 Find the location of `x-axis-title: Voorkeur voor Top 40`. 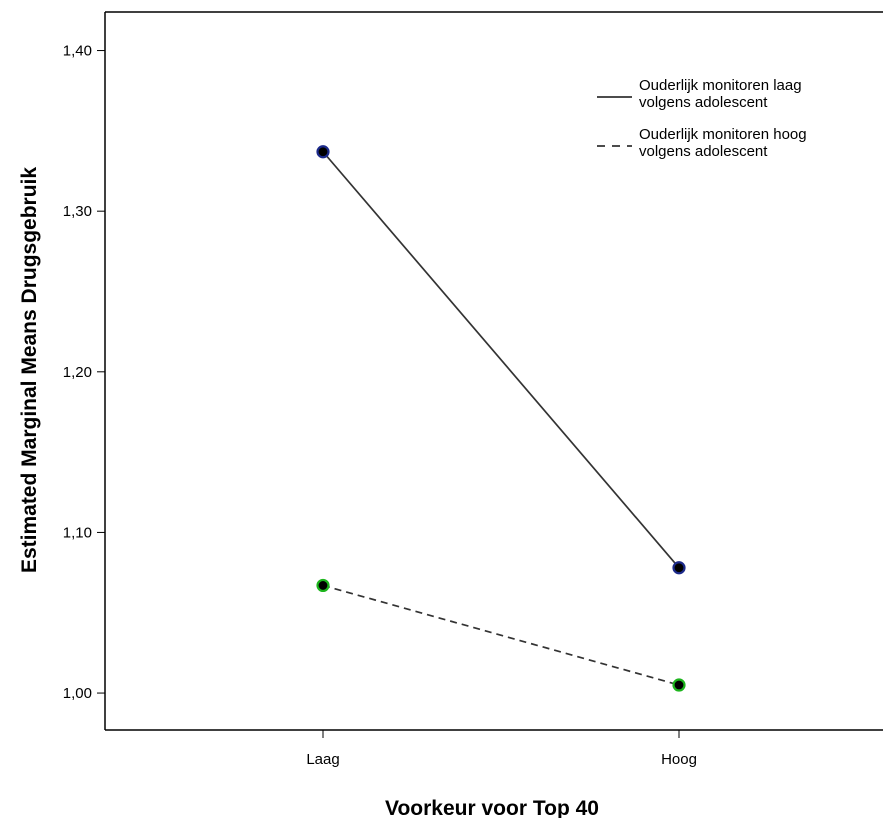

x-axis-title: Voorkeur voor Top 40 is located at coordinates (492, 807).